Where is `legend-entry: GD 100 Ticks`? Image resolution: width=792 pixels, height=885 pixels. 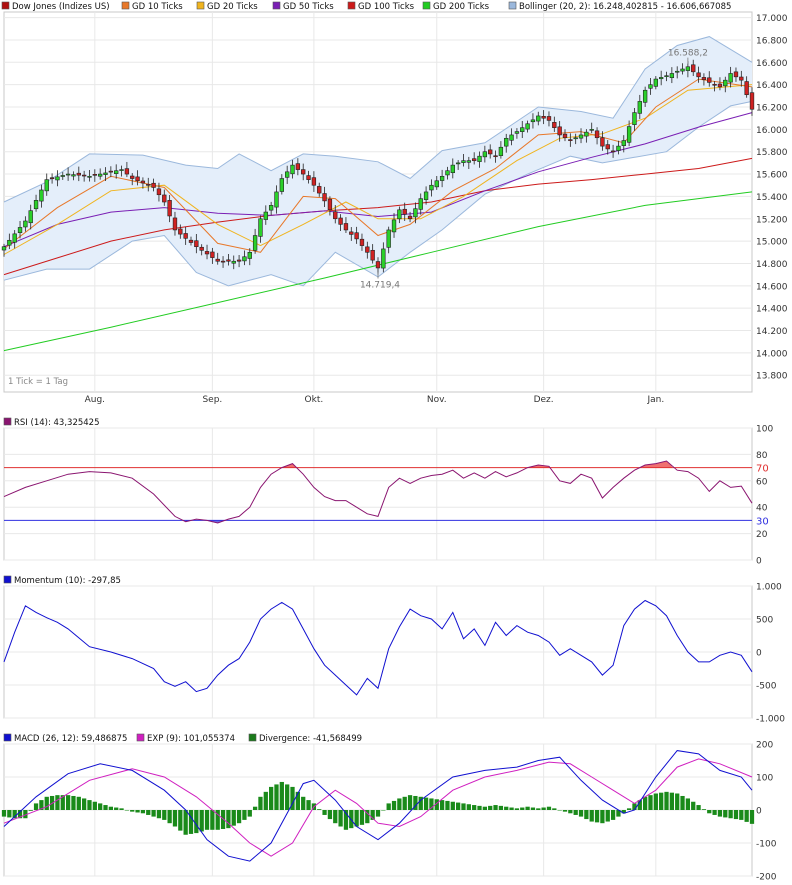 legend-entry: GD 100 Ticks is located at coordinates (386, 7).